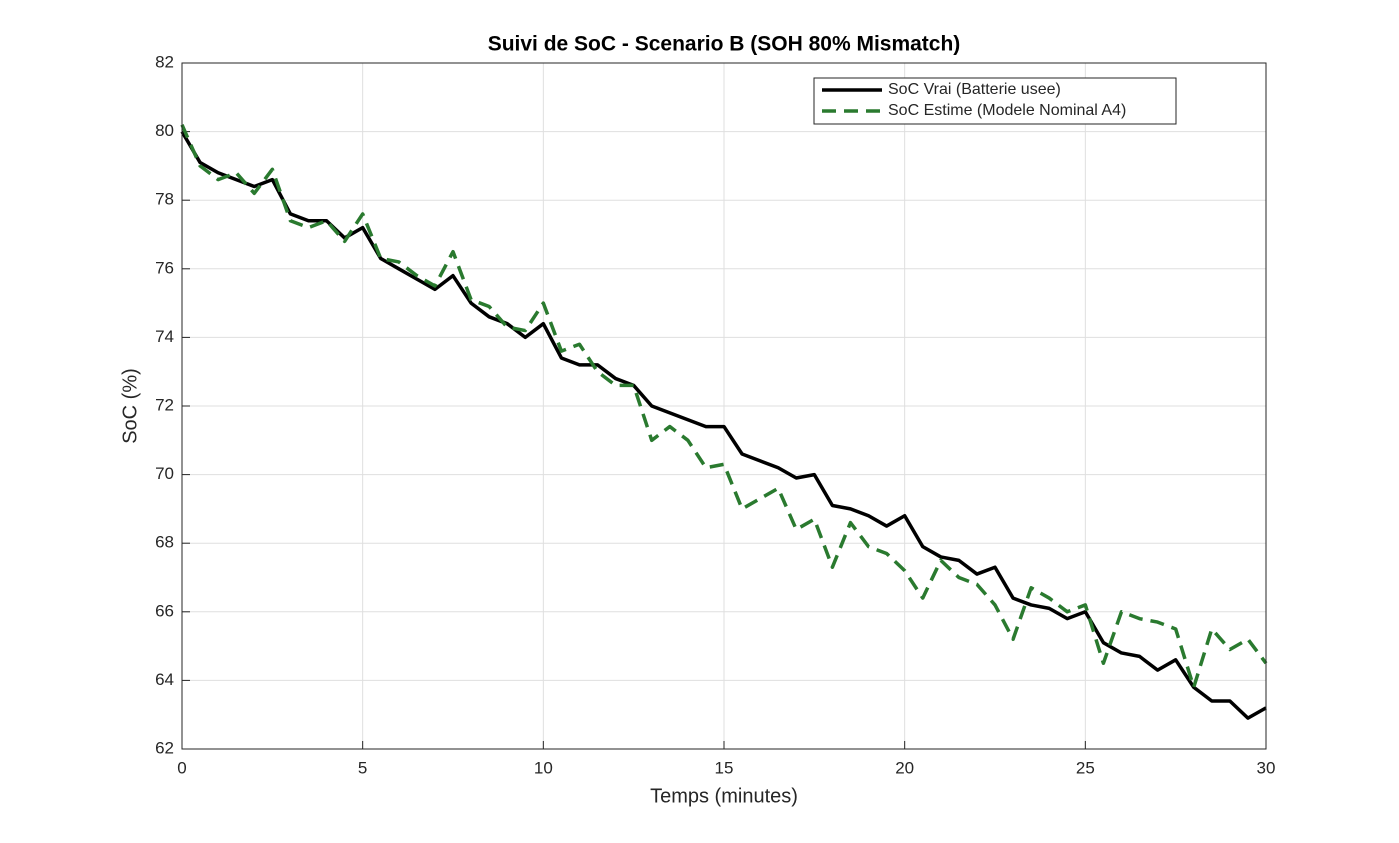 The image size is (1399, 843). What do you see at coordinates (164, 542) in the screenshot?
I see `y-tick-label: 68` at bounding box center [164, 542].